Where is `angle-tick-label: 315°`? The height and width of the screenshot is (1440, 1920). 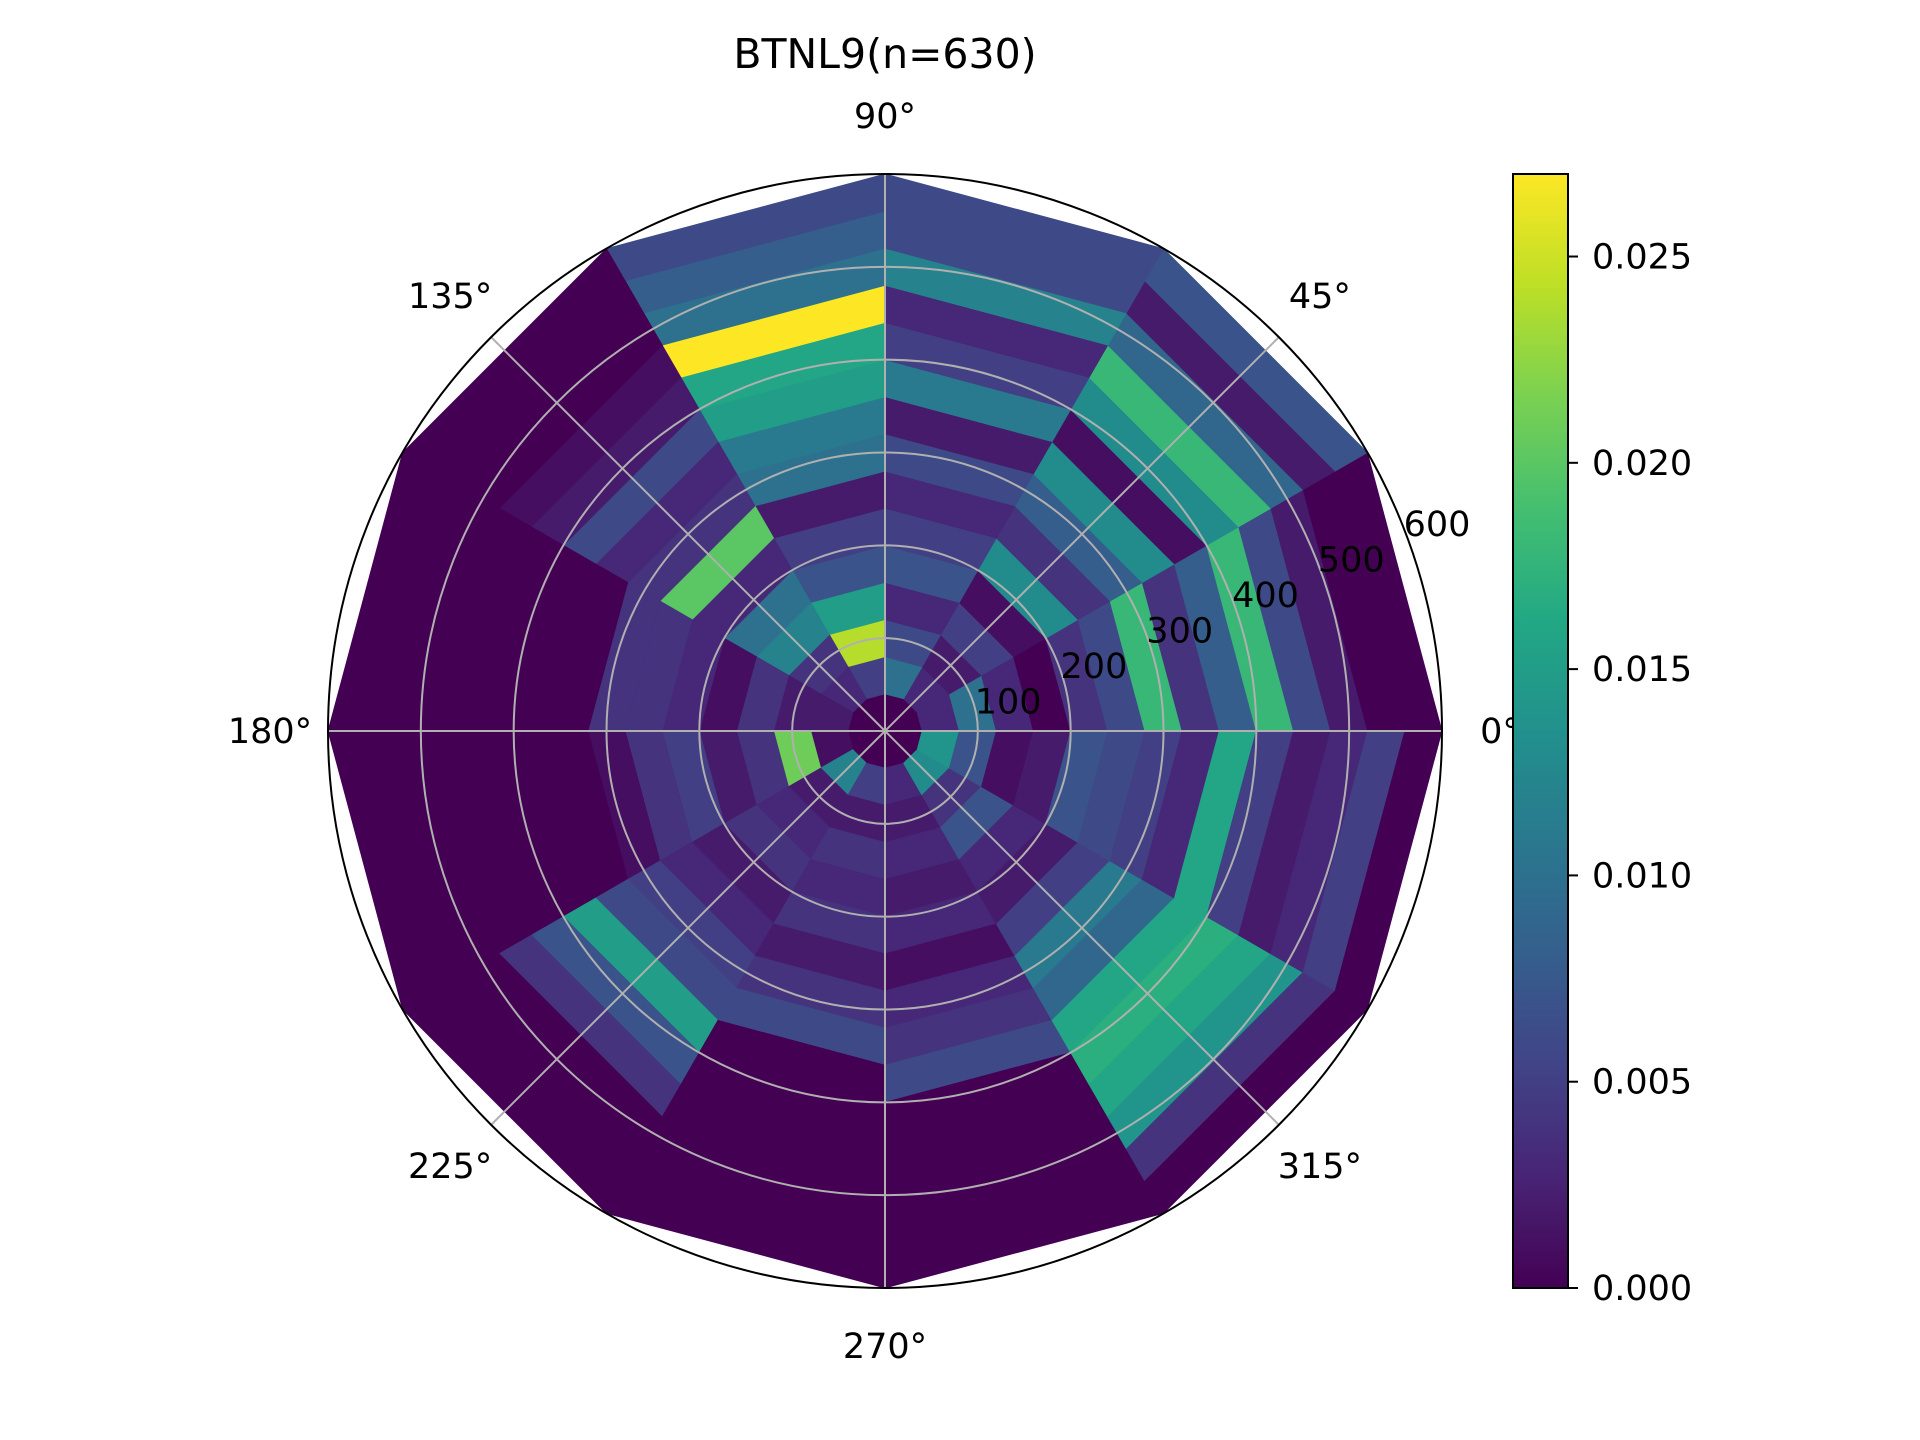 angle-tick-label: 315° is located at coordinates (1320, 1167).